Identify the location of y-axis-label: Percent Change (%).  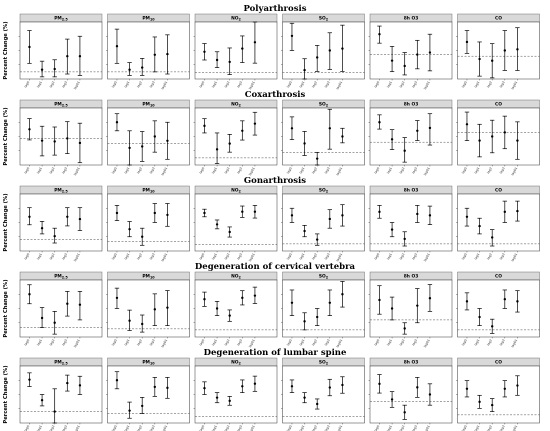
(6, 394).